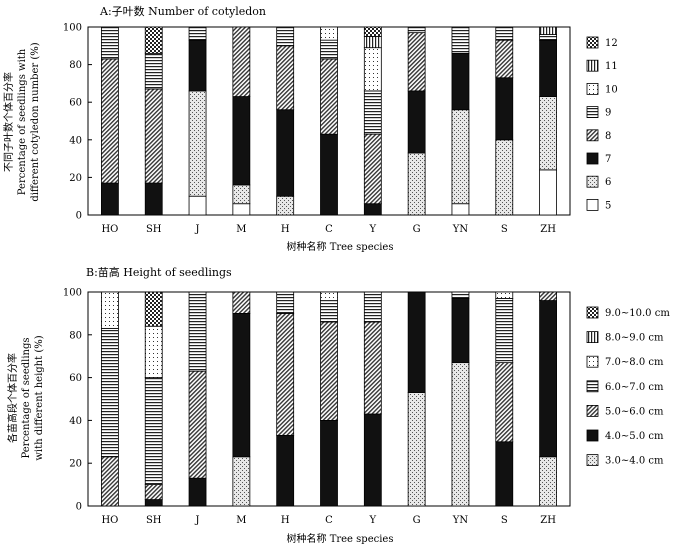  Describe the element at coordinates (182, 11) in the screenshot. I see `panel-a-title: A:子叶数 Number of cotyledon` at that location.